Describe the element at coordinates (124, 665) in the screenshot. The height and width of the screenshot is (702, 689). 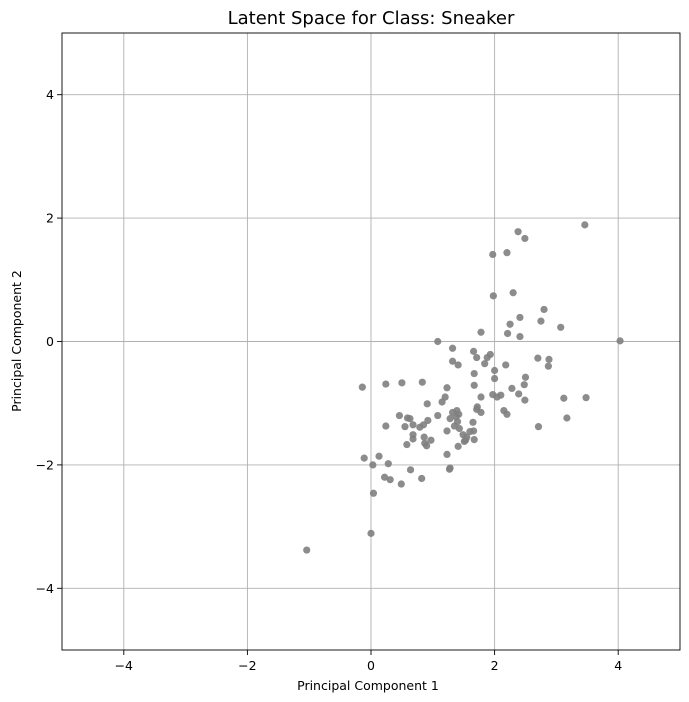
I see `x-tick-label: −4` at that location.